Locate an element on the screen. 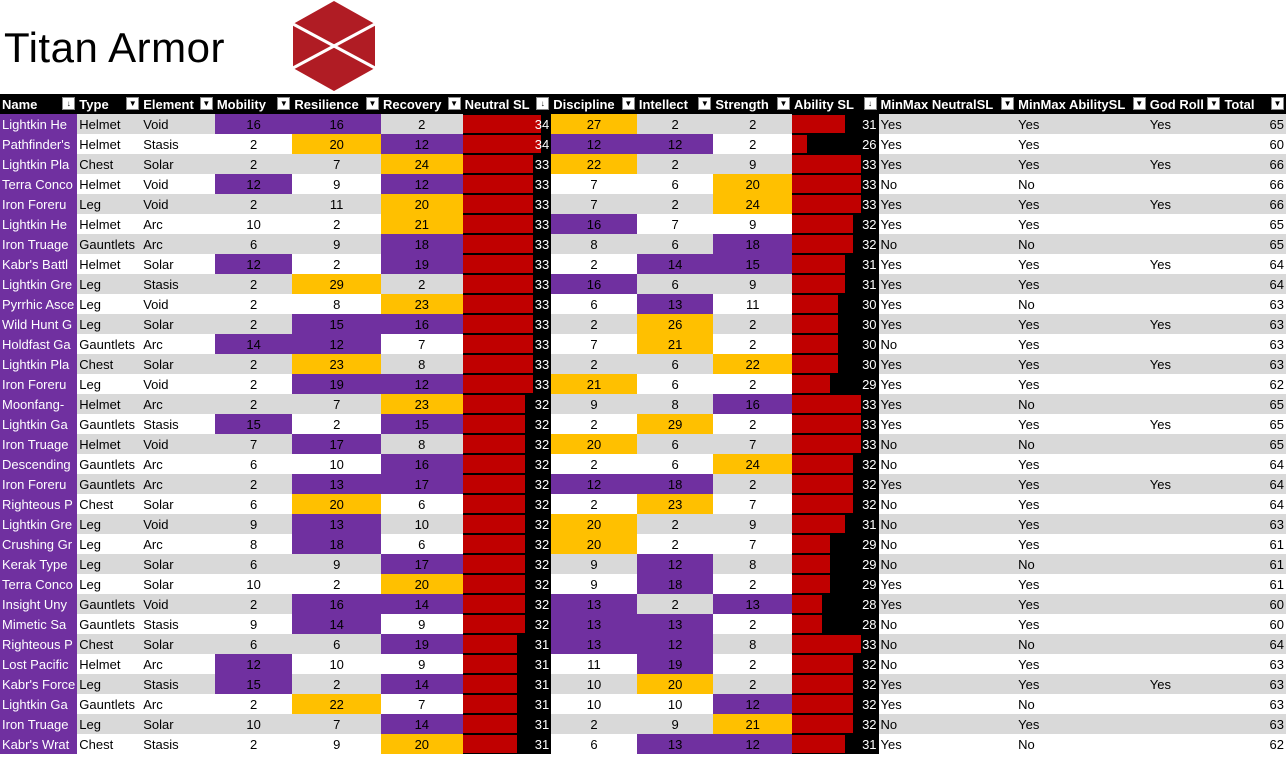 The image size is (1286, 761). cell-recovery: 15 is located at coordinates (421, 424).